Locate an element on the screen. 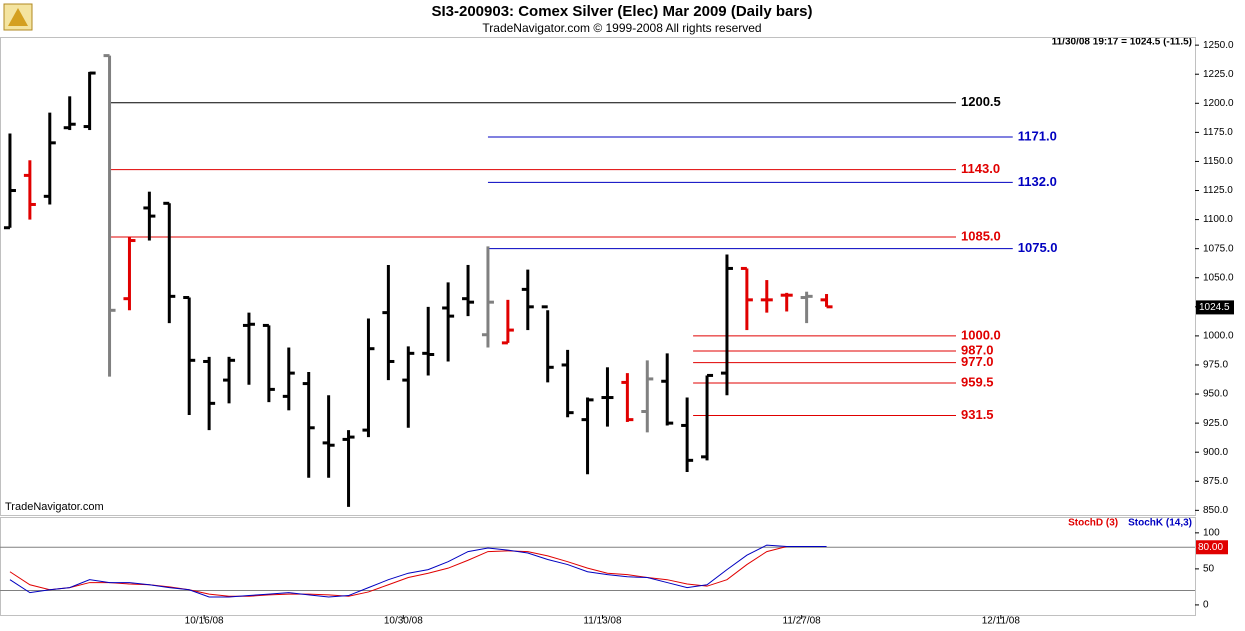  x-tick-label: 10/16/08 is located at coordinates (204, 621).